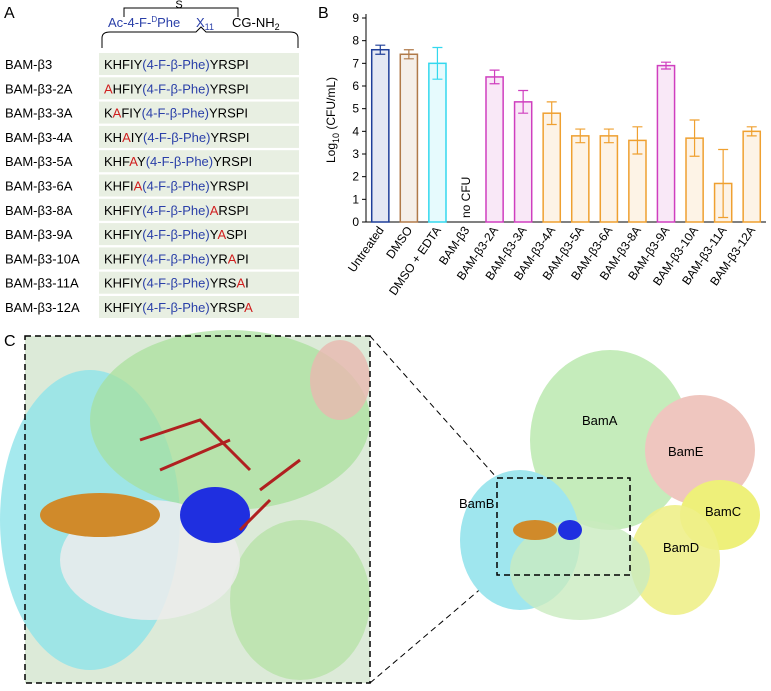 The width and height of the screenshot is (771, 691). Describe the element at coordinates (242, 258) in the screenshot. I see `sequence-segment: PI` at that location.